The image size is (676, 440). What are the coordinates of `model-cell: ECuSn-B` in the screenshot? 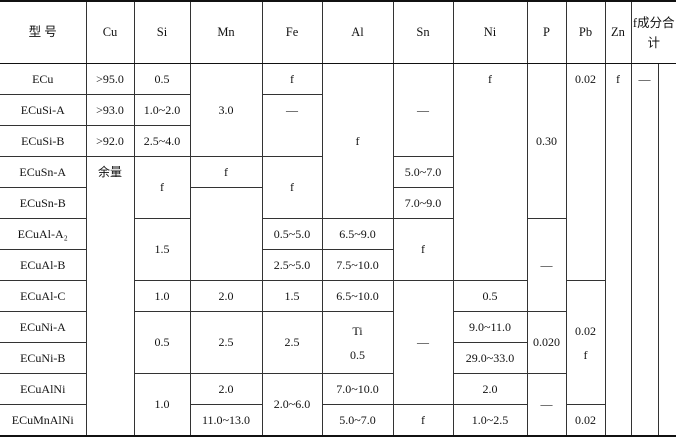 It's located at (43, 203).